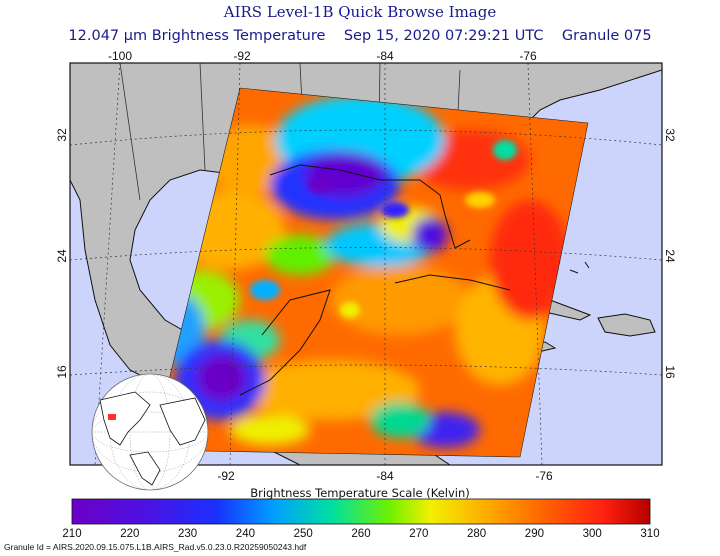 This screenshot has width=720, height=556. Describe the element at coordinates (361, 534) in the screenshot. I see `colorbar-tick-label: 260` at that location.